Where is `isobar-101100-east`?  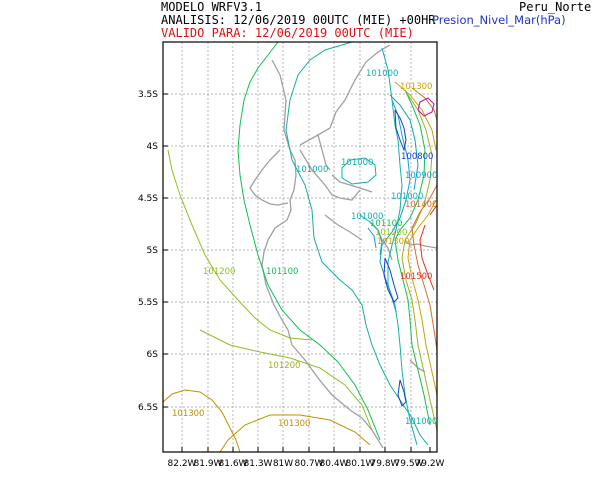 isobar-101100-east is located at coordinates (412, 257).